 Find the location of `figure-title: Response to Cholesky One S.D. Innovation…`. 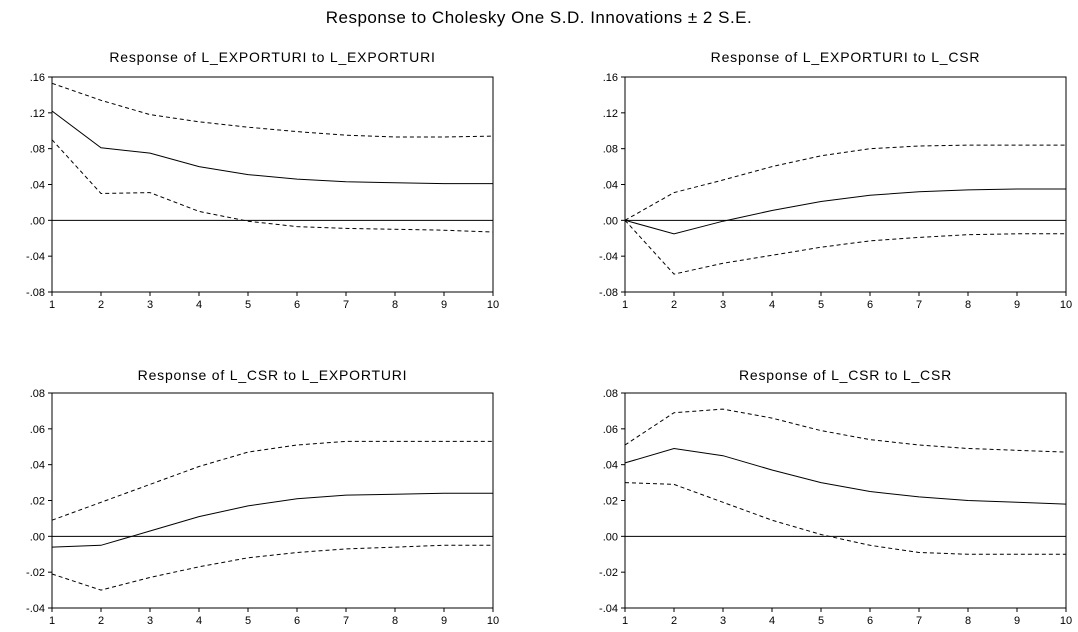

figure-title: Response to Cholesky One S.D. Innovation… is located at coordinates (539, 17).